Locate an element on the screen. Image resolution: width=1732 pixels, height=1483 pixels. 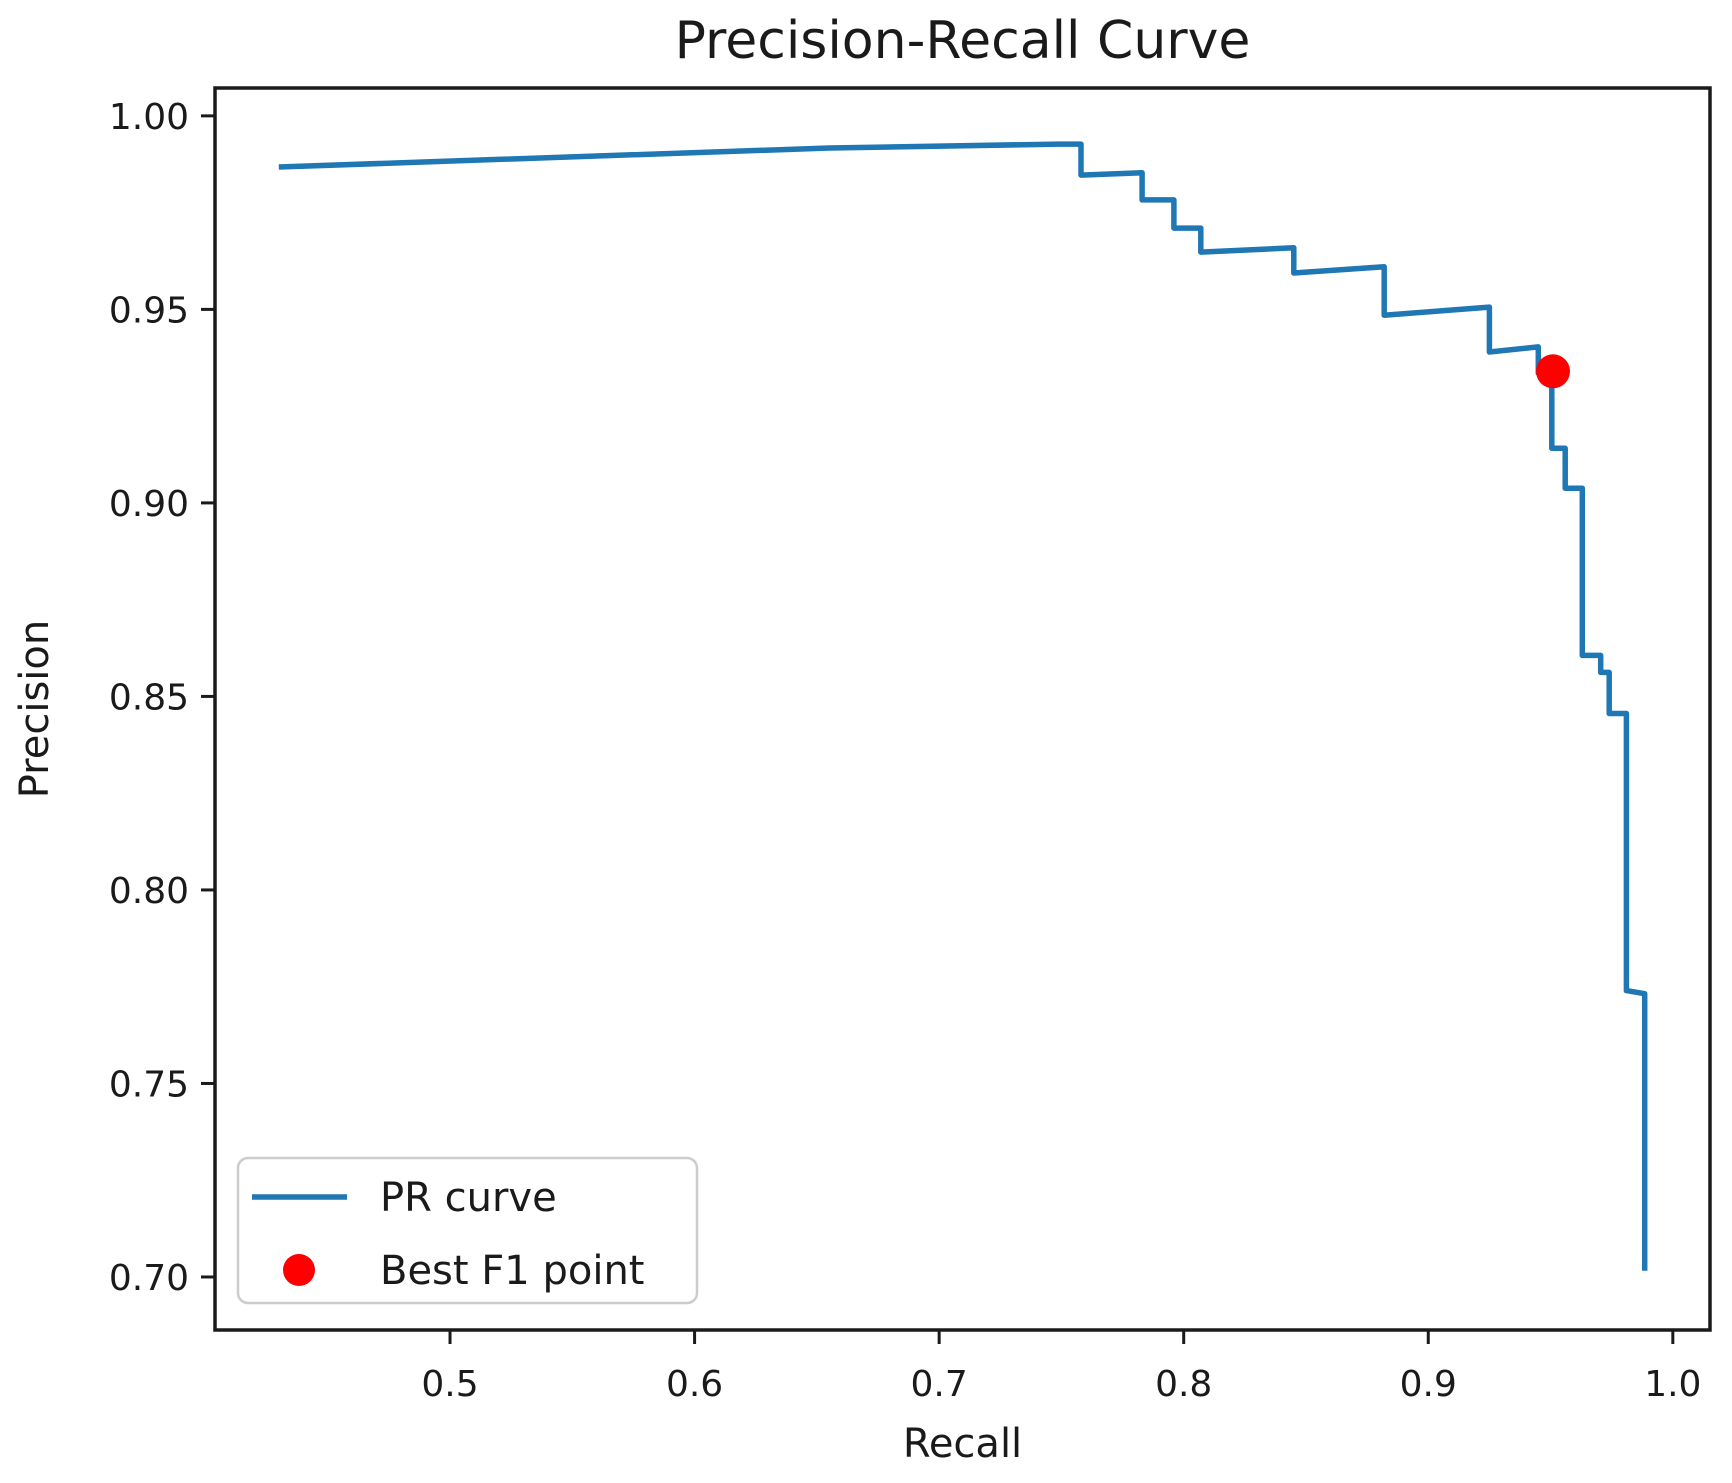
chart-title: Precision-Recall Curve is located at coordinates (963, 41).